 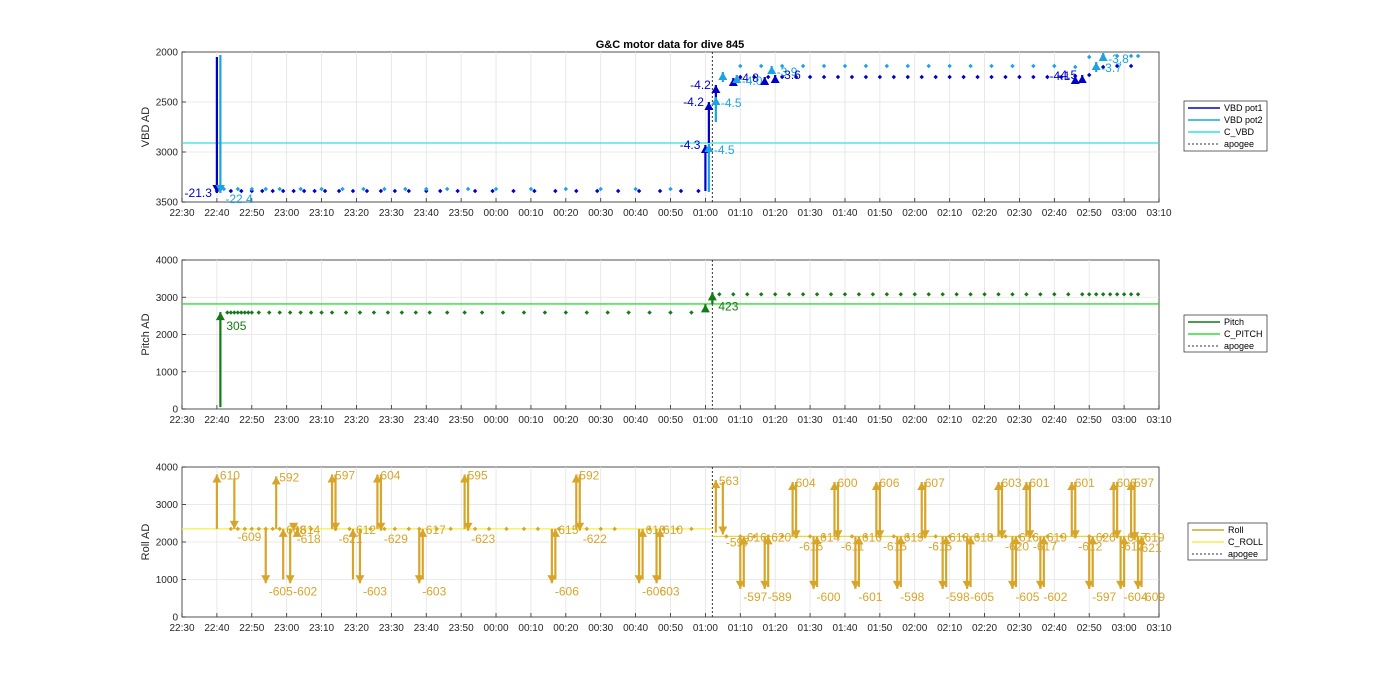 I want to click on pitch-xtick-label: 00:40, so click(x=635, y=420).